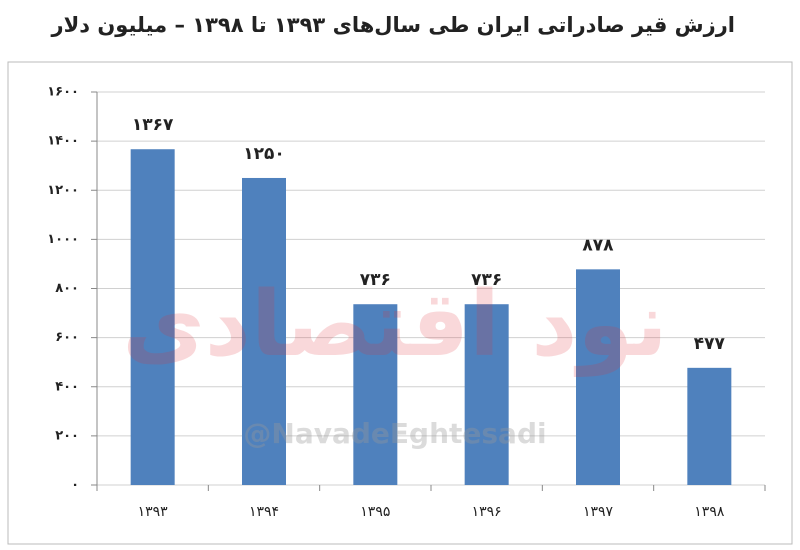  Describe the element at coordinates (264, 512) in the screenshot. I see `x-tick-label: ۱۳۹۴` at that location.